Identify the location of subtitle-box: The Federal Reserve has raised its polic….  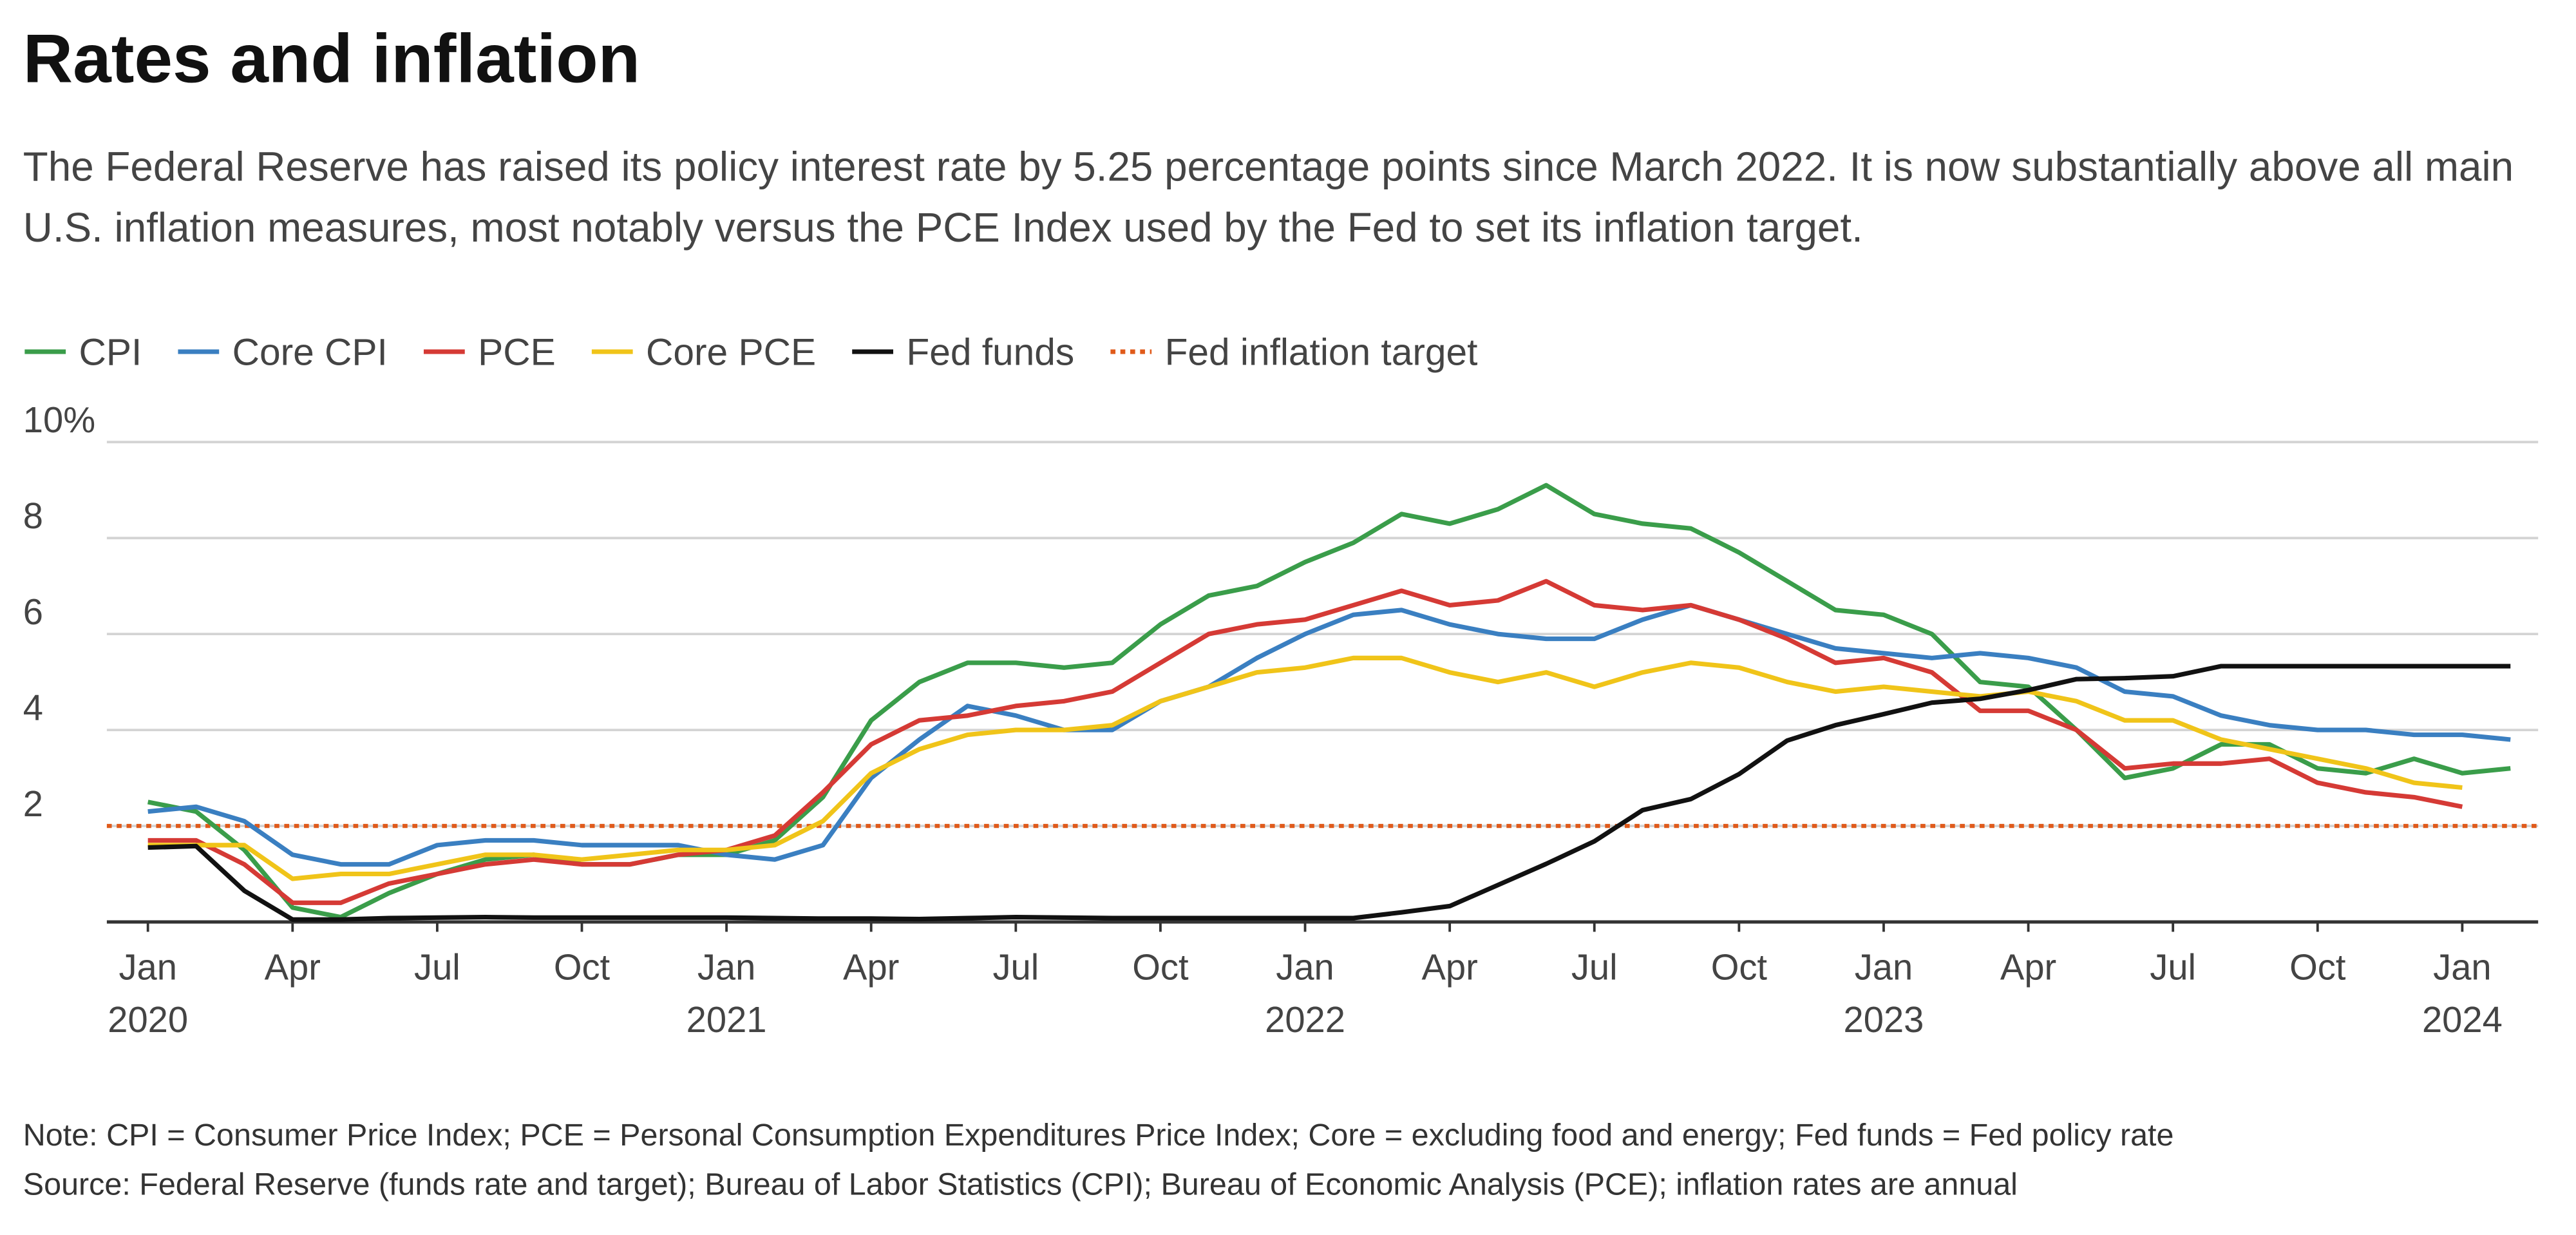
(1268, 198).